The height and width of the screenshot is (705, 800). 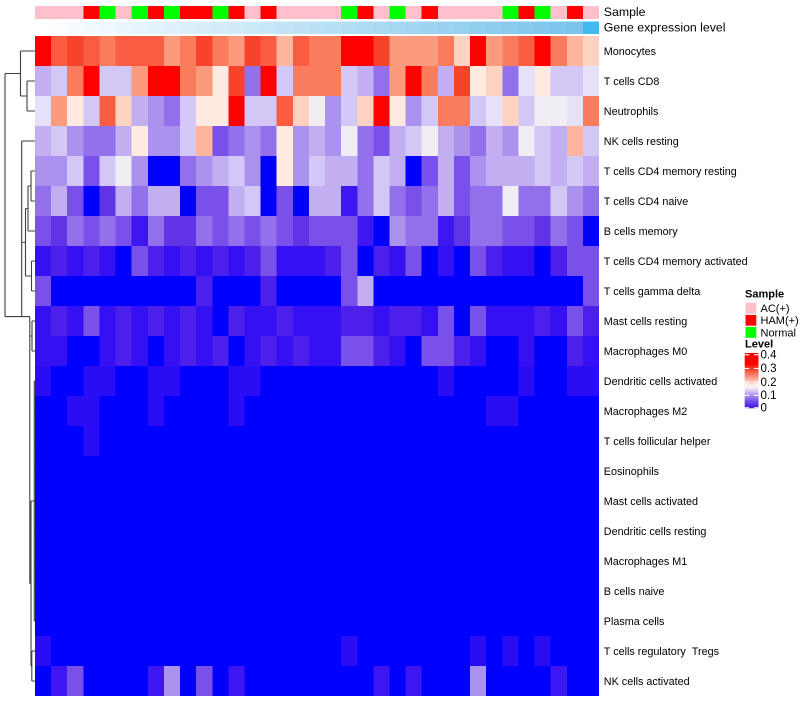 I want to click on svg-text: Mast cells activated, so click(x=651, y=502).